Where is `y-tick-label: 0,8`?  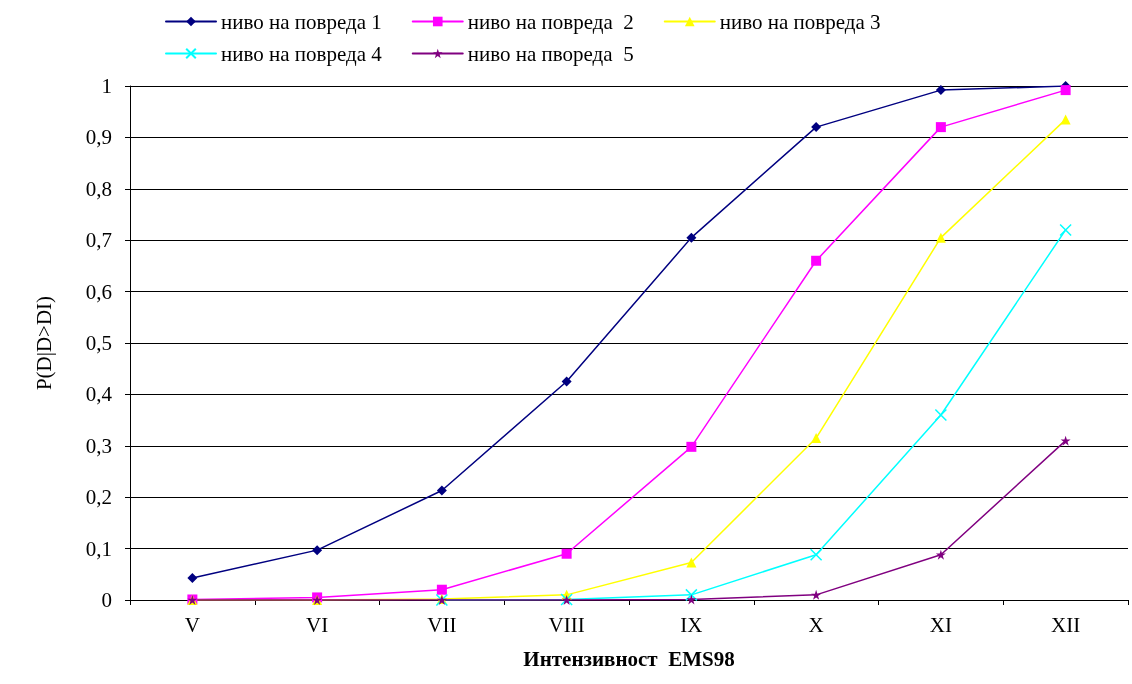 y-tick-label: 0,8 is located at coordinates (98, 188).